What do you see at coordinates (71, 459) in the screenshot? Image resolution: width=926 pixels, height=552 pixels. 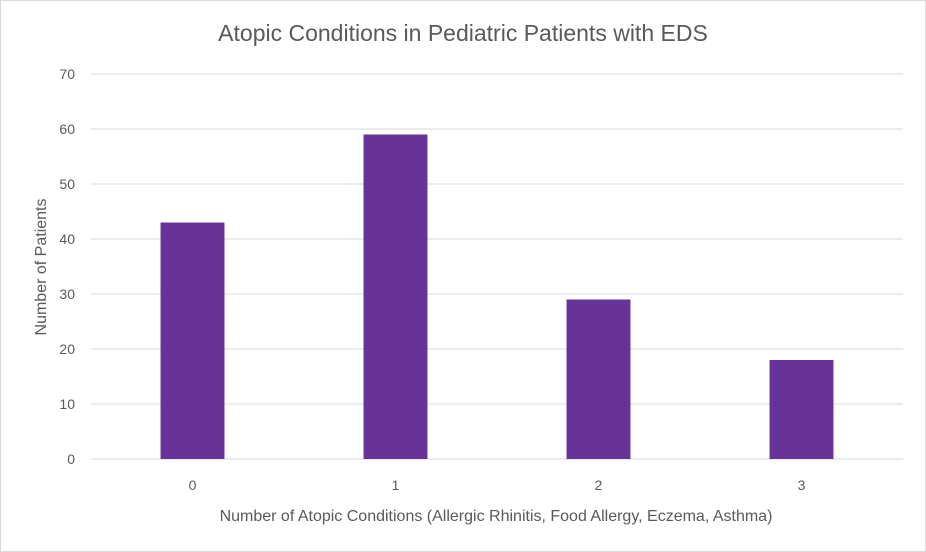 I see `y-tick-label: 0` at bounding box center [71, 459].